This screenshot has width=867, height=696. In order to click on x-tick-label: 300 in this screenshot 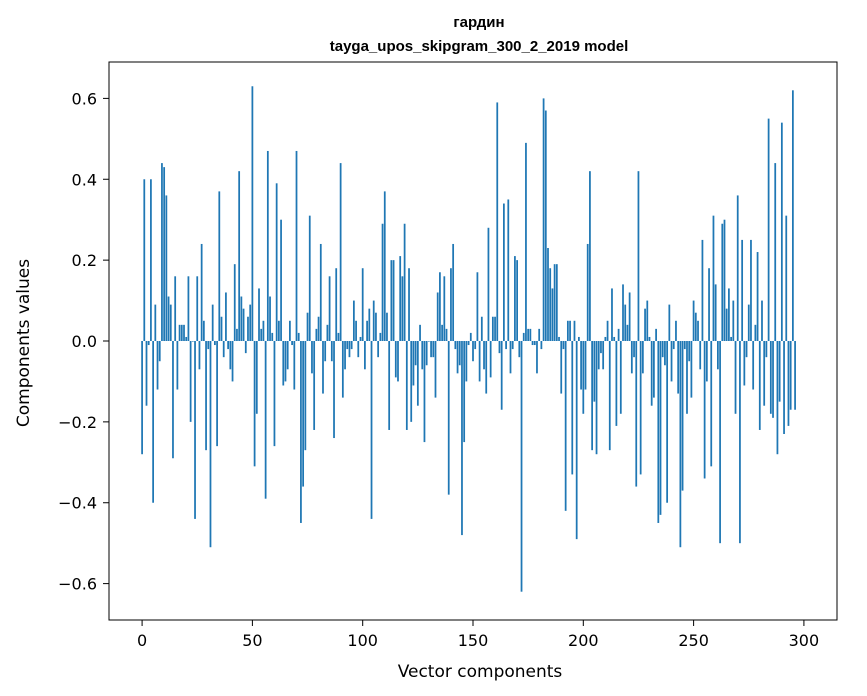, I will do `click(804, 640)`.